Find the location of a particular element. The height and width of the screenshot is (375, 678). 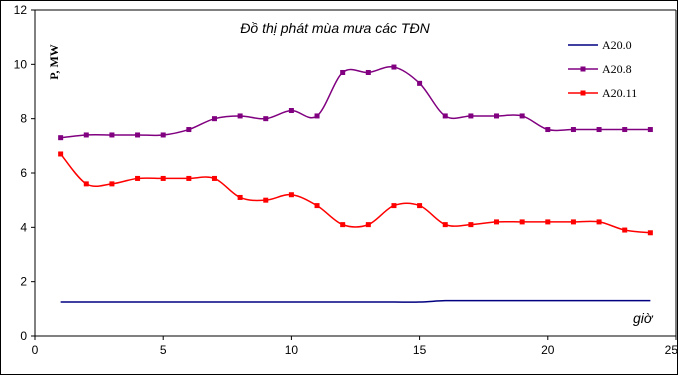

y-tick-label: 4 is located at coordinates (23, 227).